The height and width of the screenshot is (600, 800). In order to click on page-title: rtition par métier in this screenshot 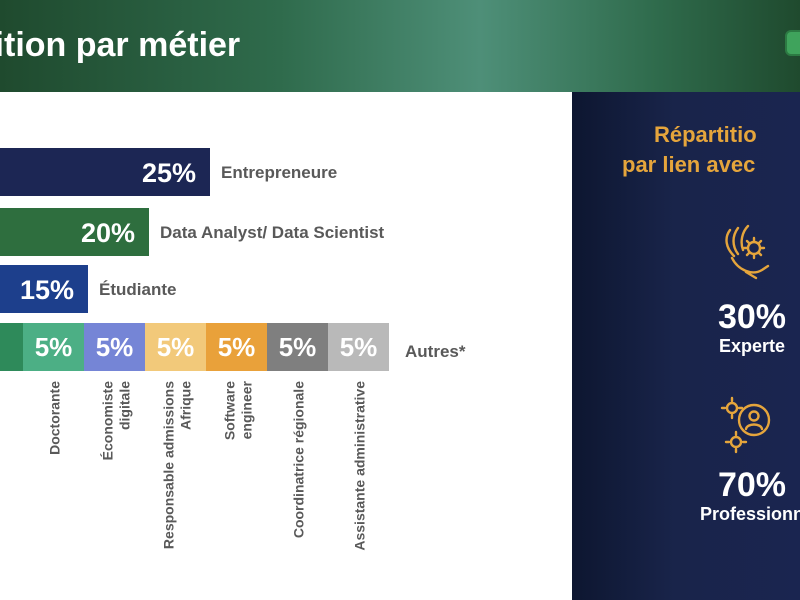, I will do `click(120, 45)`.